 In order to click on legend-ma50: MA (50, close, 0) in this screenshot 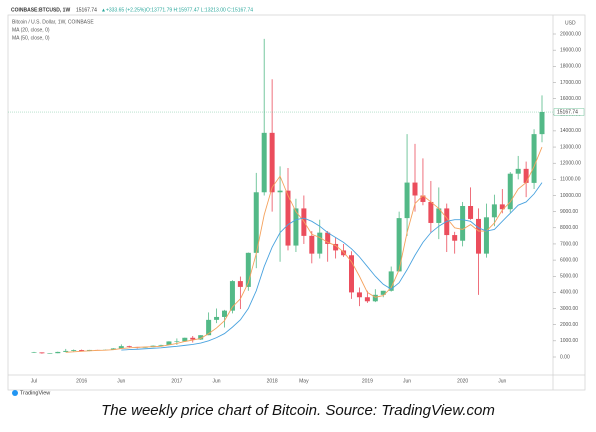, I will do `click(31, 38)`.